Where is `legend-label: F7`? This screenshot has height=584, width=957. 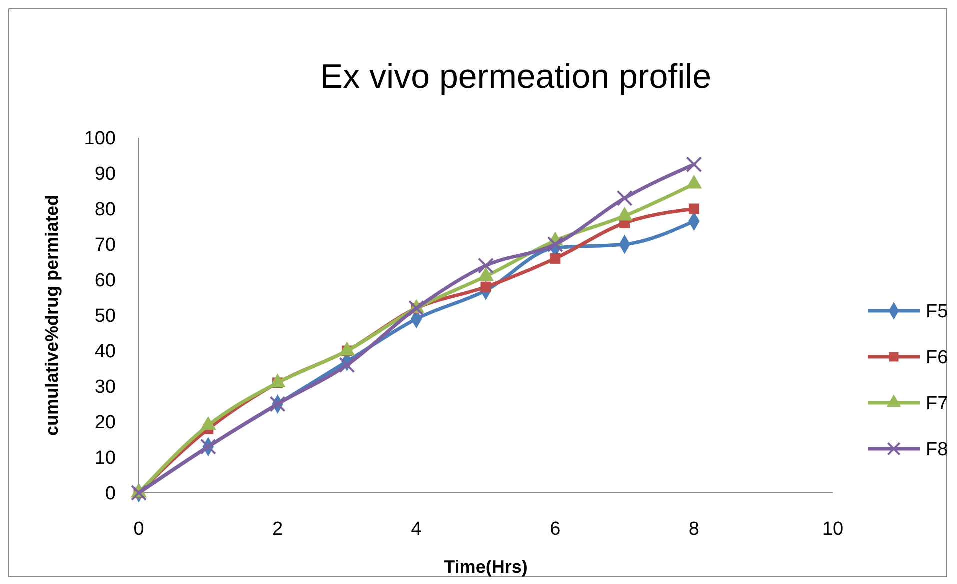 legend-label: F7 is located at coordinates (937, 404).